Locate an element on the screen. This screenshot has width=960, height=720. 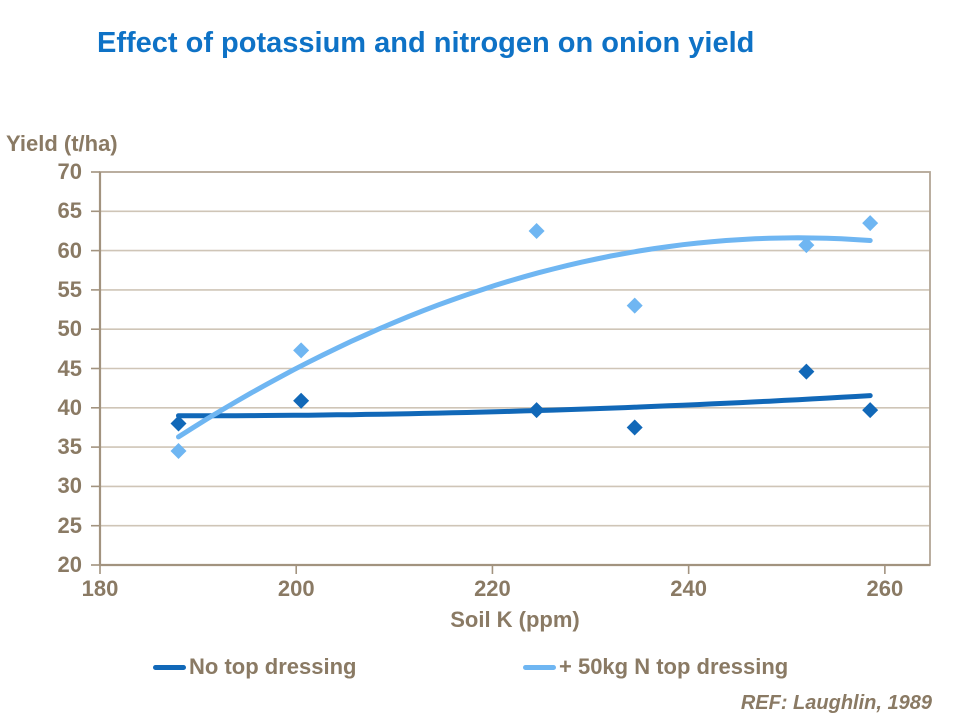
x-tick-label-180: 180 is located at coordinates (100, 588).